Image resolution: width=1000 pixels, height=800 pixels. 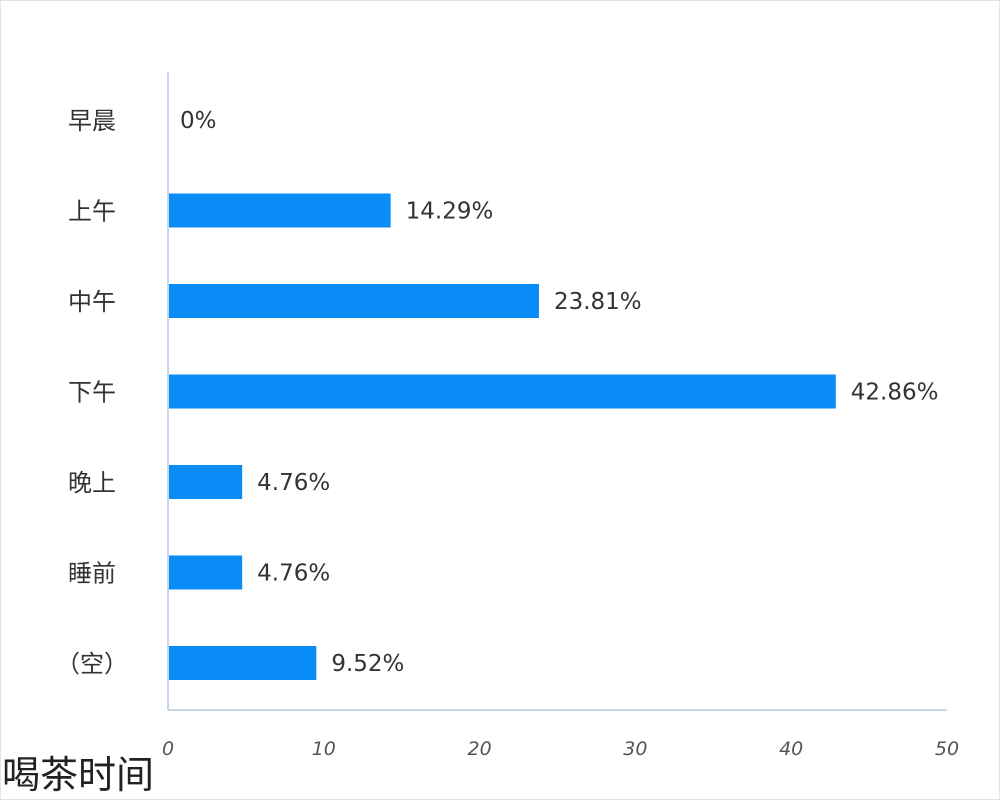 What do you see at coordinates (895, 393) in the screenshot?
I see `value-label: 42.86%` at bounding box center [895, 393].